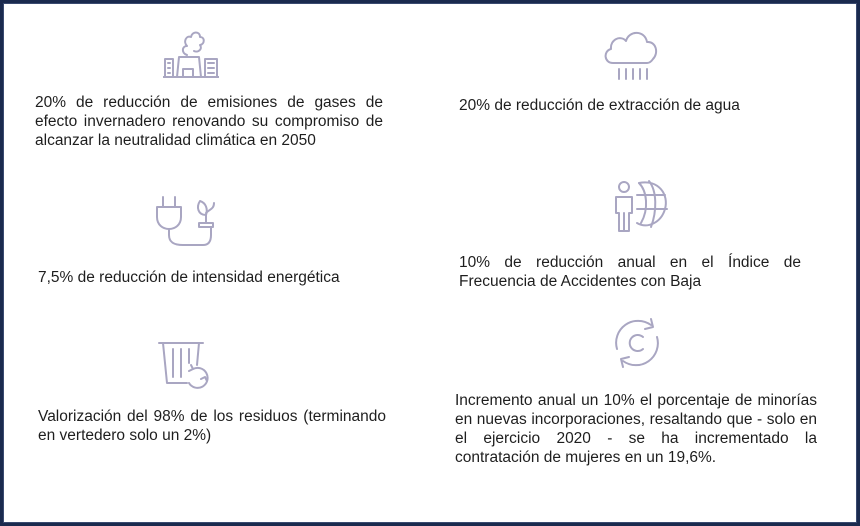 The height and width of the screenshot is (526, 860). What do you see at coordinates (186, 365) in the screenshot?
I see `recycle-bin-icon` at bounding box center [186, 365].